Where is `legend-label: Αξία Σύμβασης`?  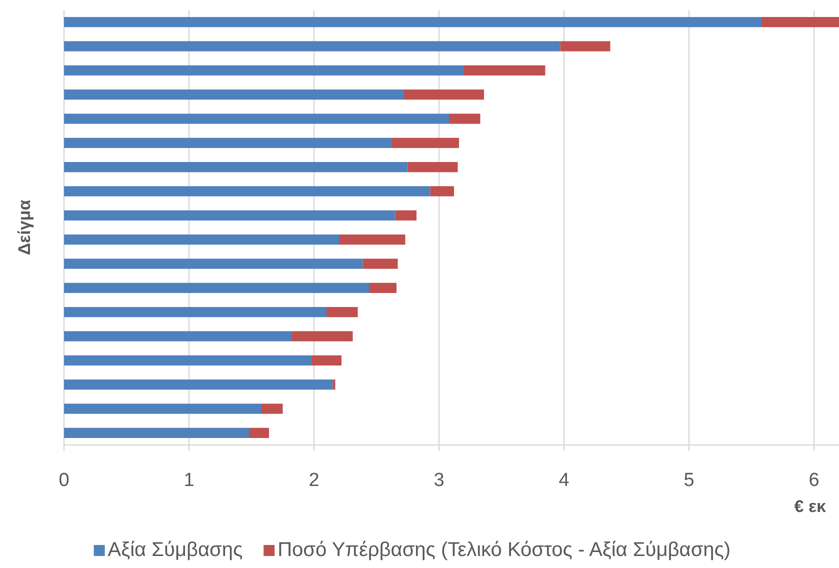 legend-label: Αξία Σύμβασης is located at coordinates (176, 550).